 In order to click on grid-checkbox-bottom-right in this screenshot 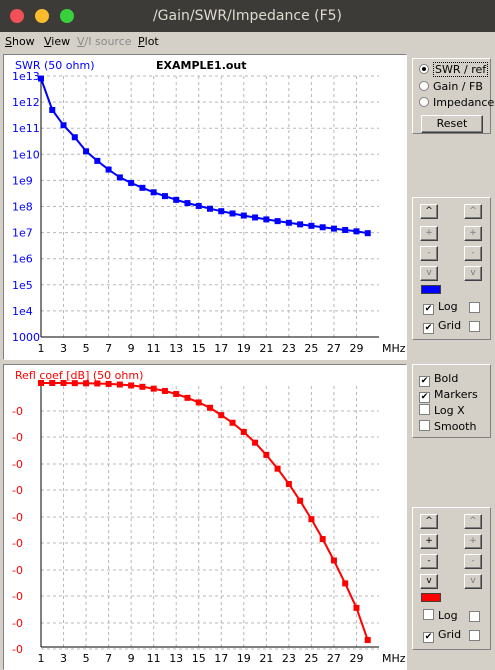, I will do `click(474, 635)`.